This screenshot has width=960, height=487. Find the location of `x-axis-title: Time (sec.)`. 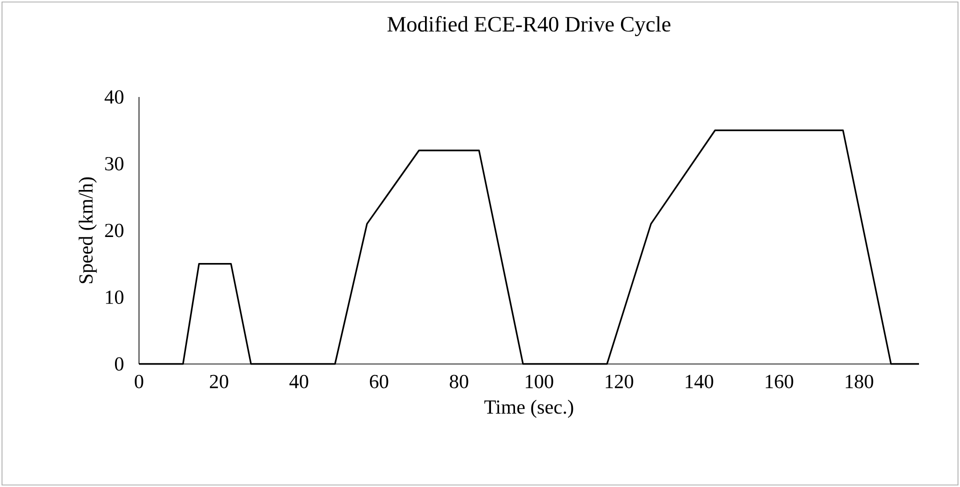

x-axis-title: Time (sec.) is located at coordinates (529, 409).